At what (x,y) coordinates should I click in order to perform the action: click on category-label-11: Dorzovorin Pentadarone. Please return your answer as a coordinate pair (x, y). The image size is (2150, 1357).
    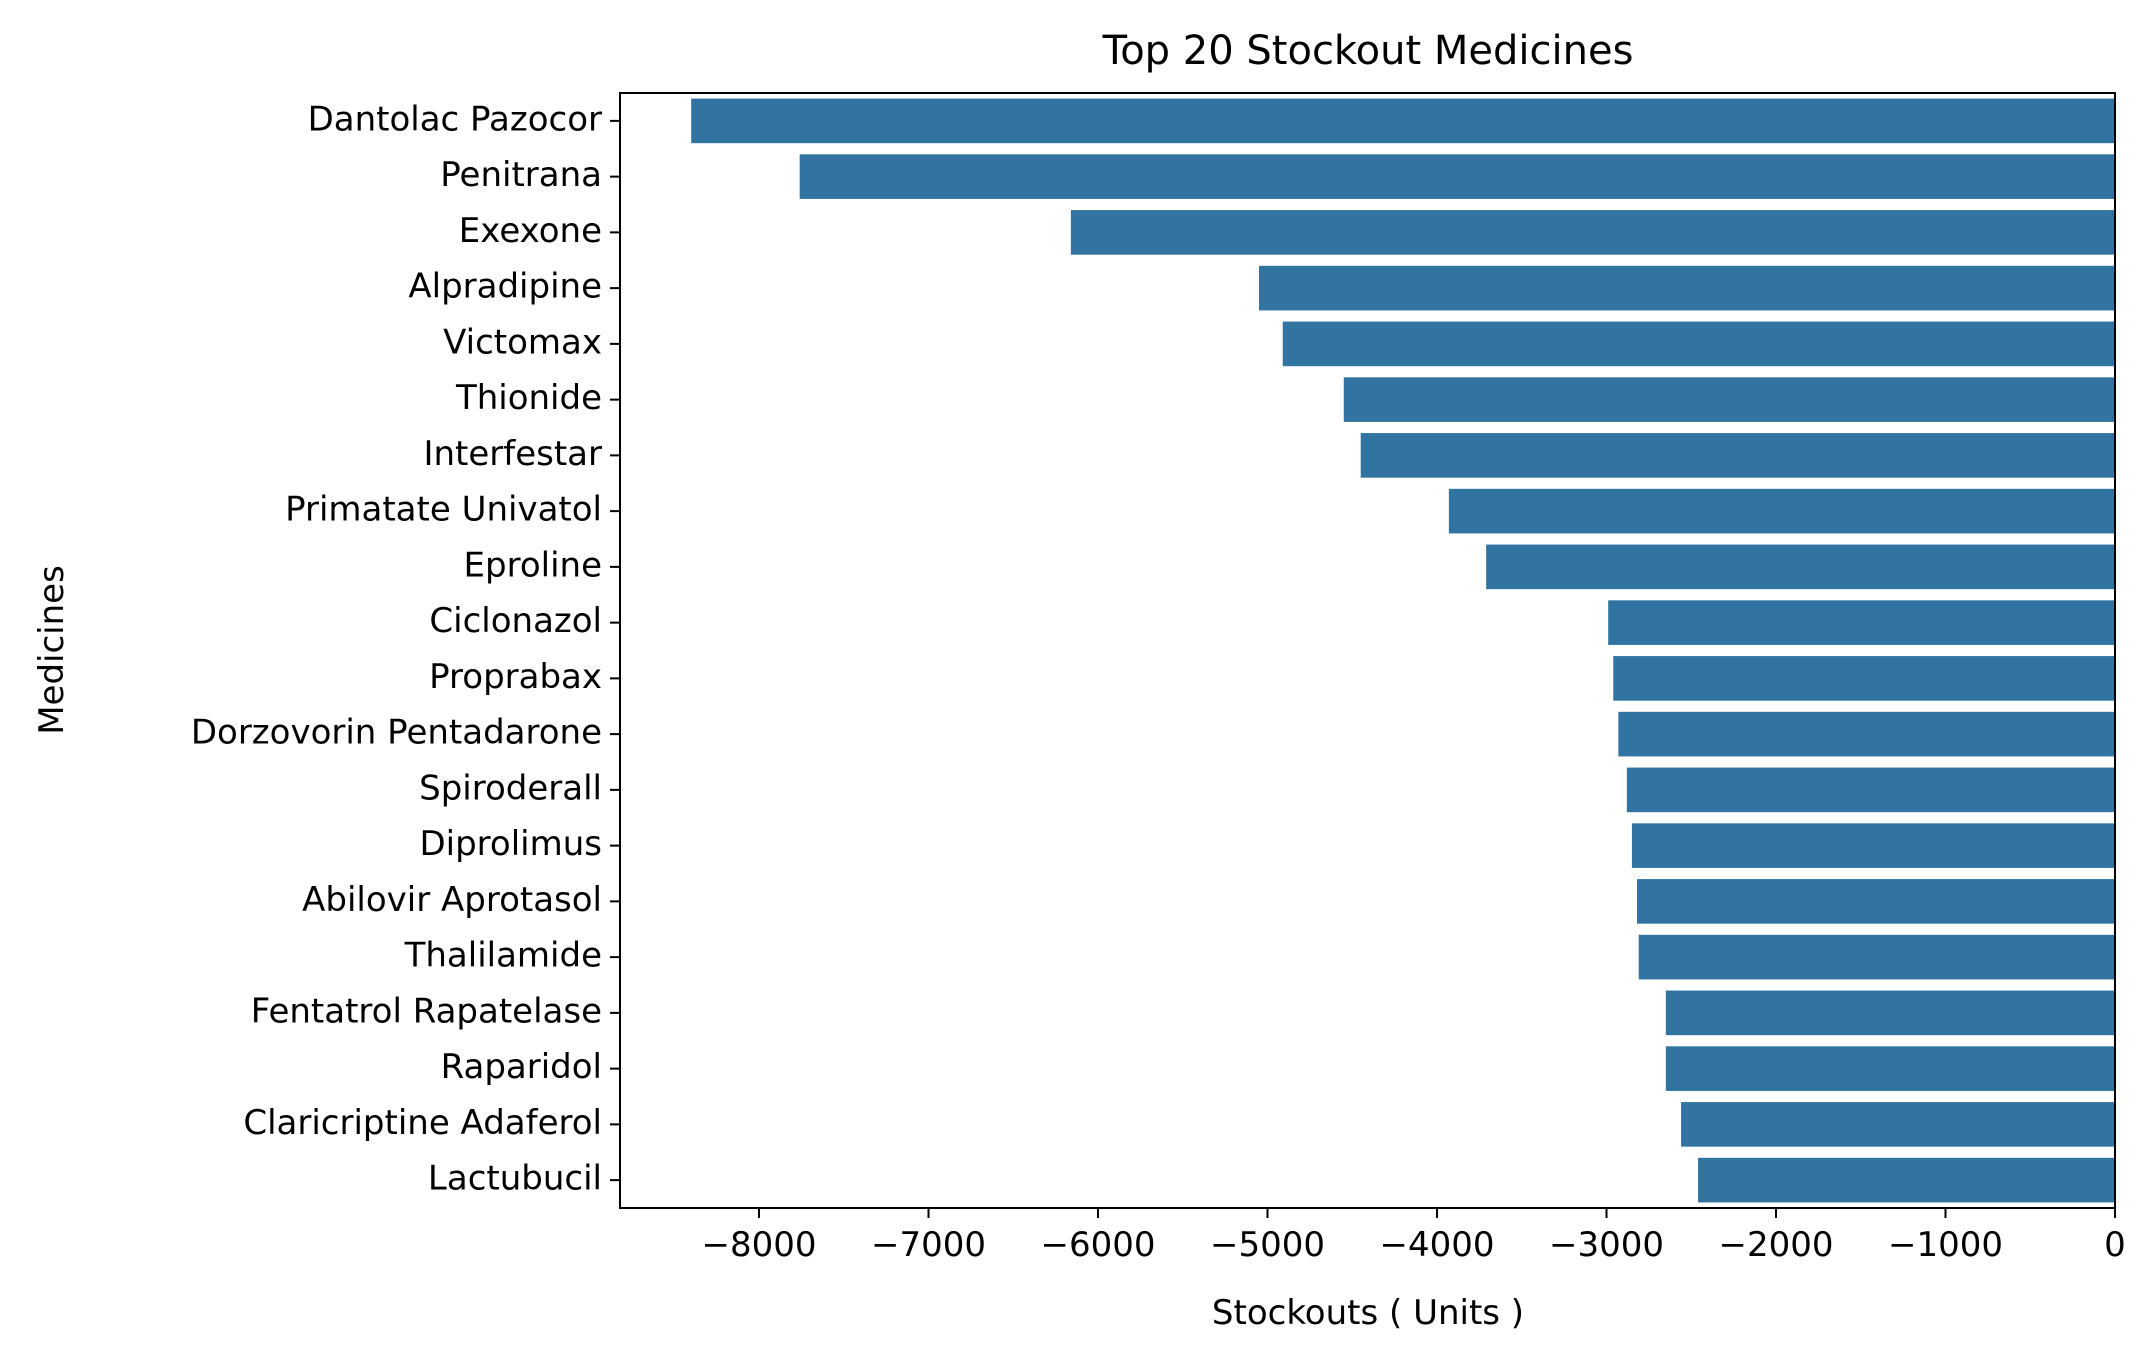
    Looking at the image, I should click on (396, 733).